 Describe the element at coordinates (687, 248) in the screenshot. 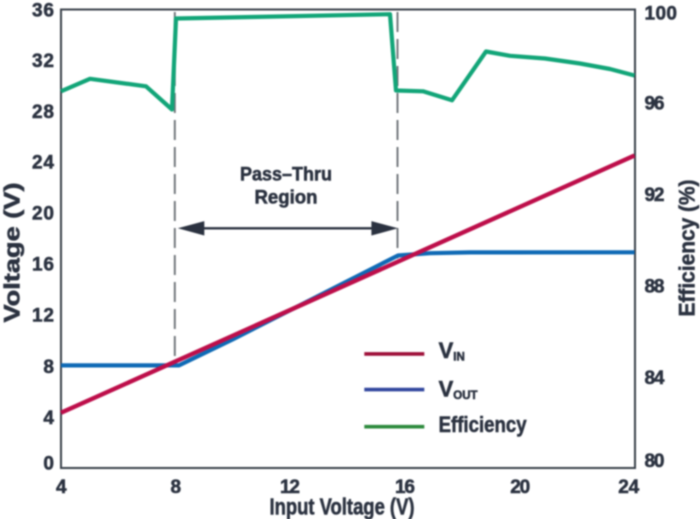

I see `svg-text: Efficiency (%)` at that location.